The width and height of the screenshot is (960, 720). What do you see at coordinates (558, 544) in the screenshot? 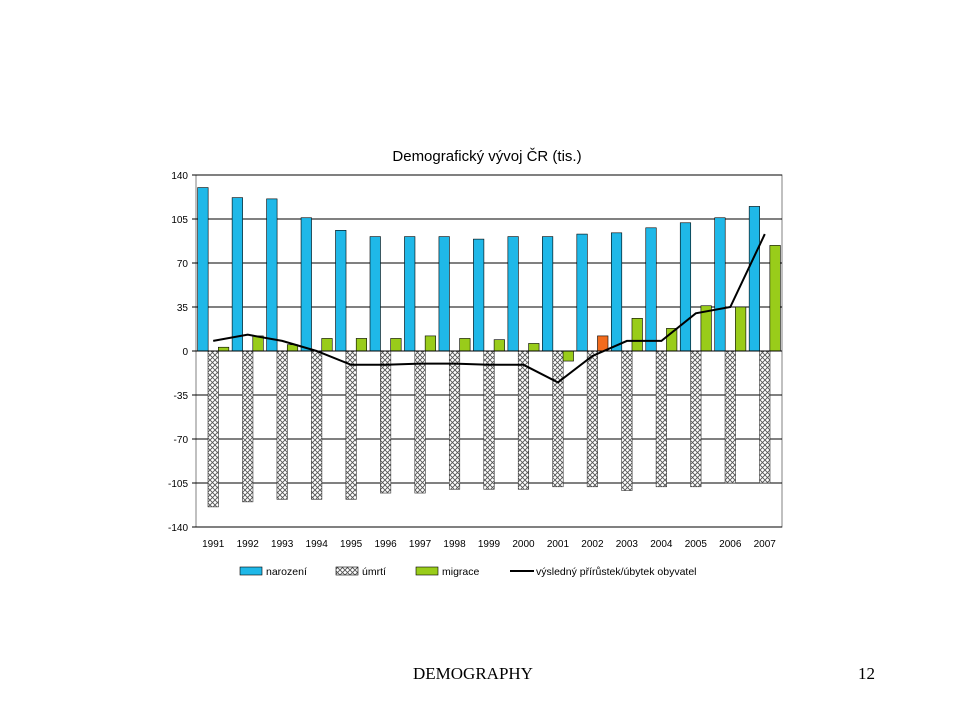
I see `x-tick-label: 2001` at bounding box center [558, 544].